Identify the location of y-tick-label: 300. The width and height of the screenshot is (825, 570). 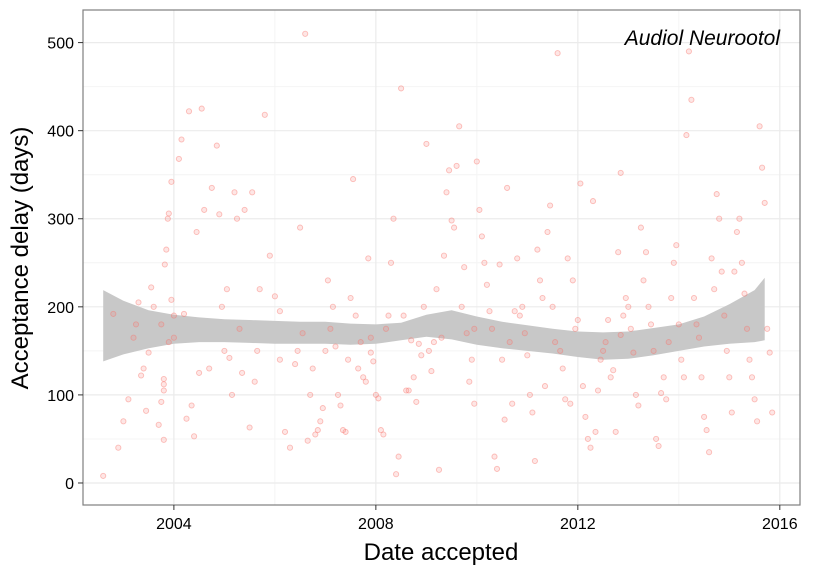
(60, 220).